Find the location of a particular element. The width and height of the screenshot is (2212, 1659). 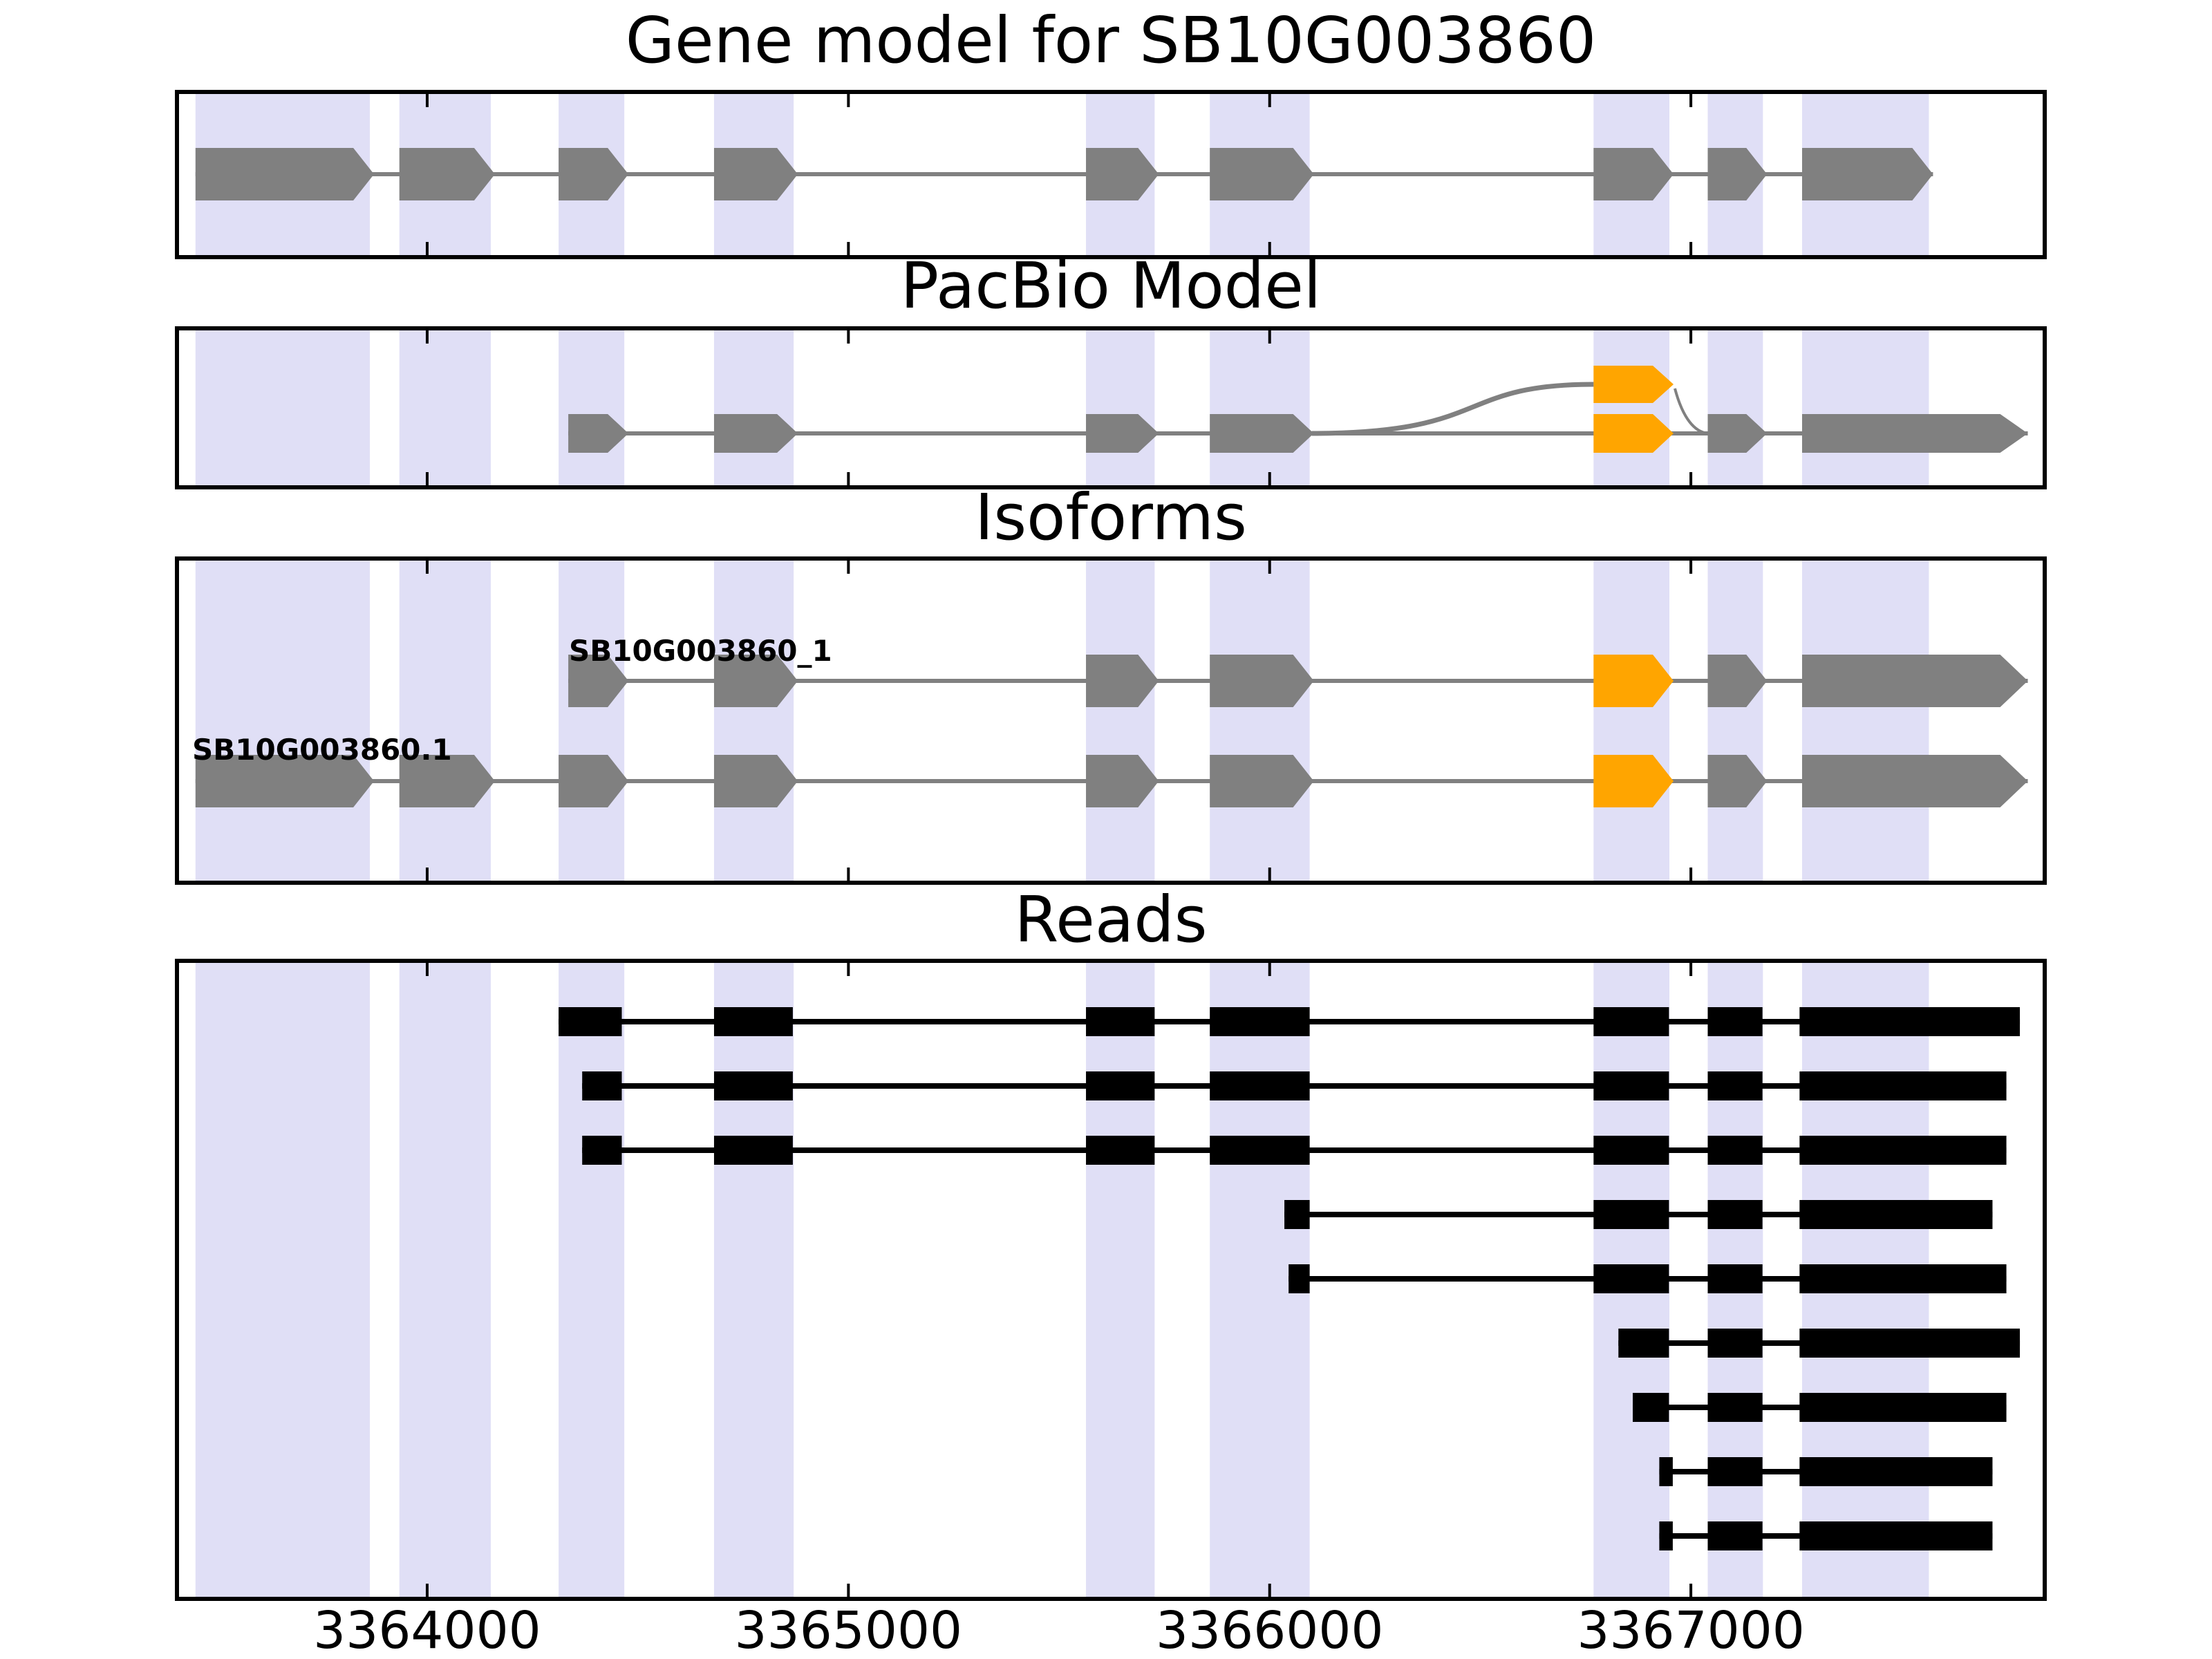

track-gene-model-transcript is located at coordinates (1064, 174).